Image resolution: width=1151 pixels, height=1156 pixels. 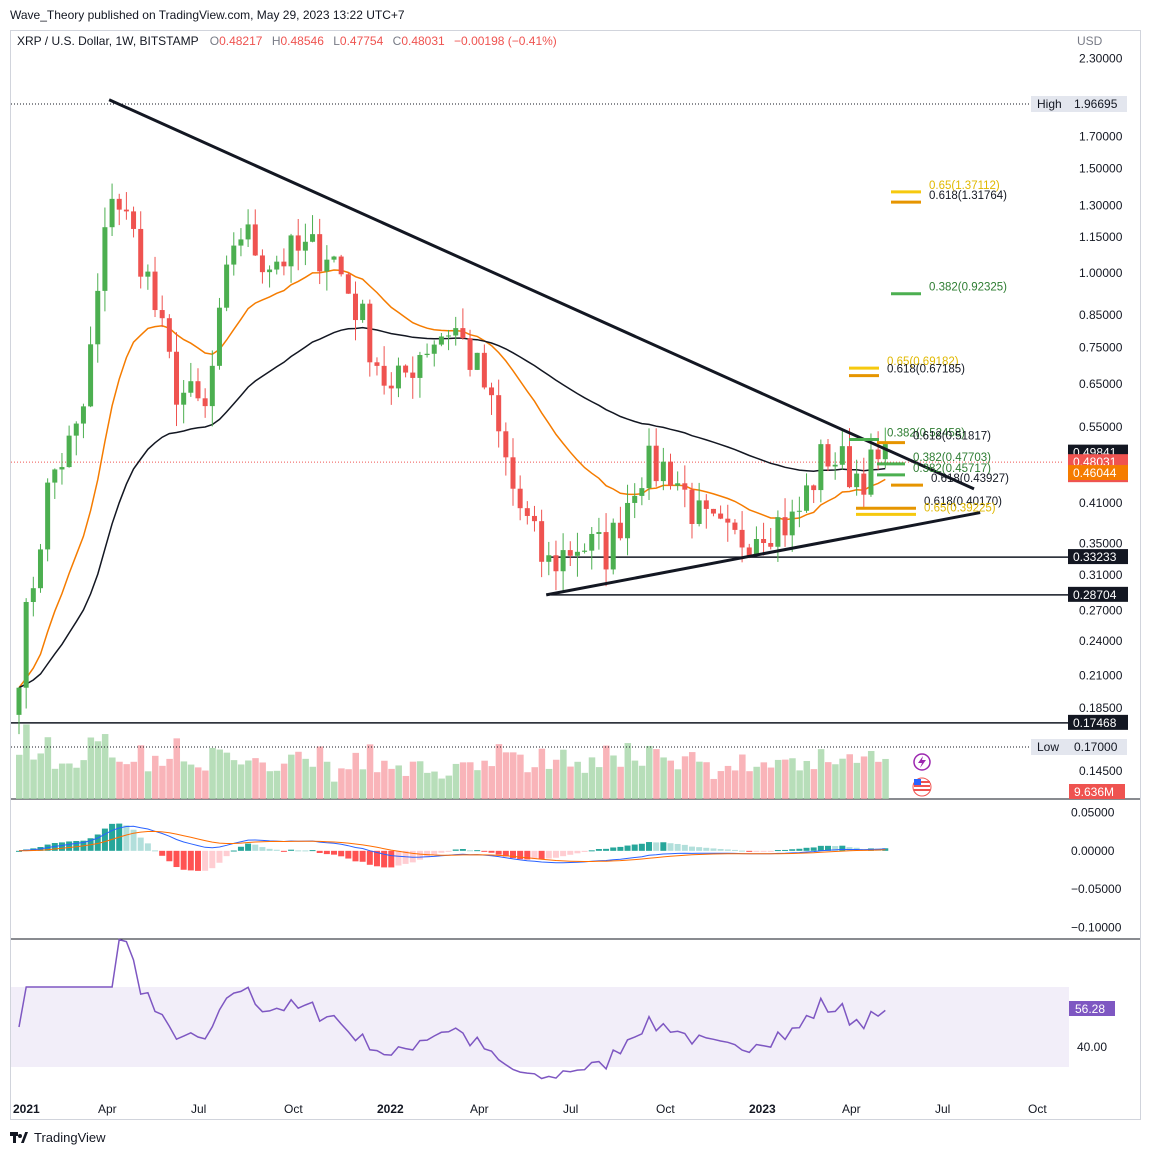 I want to click on rsi-line, so click(x=452, y=1009).